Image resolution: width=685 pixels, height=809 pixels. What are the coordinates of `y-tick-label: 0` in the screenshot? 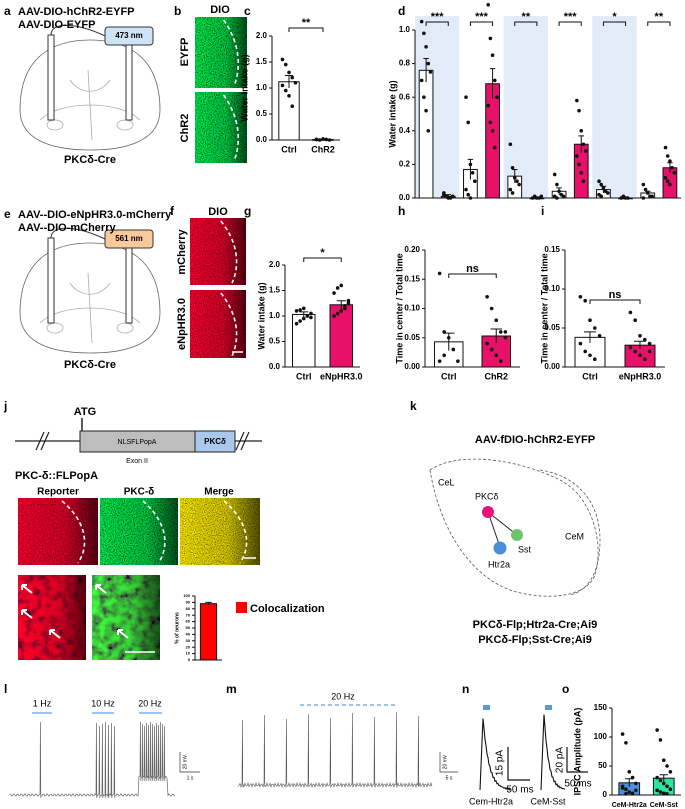 It's located at (189, 659).